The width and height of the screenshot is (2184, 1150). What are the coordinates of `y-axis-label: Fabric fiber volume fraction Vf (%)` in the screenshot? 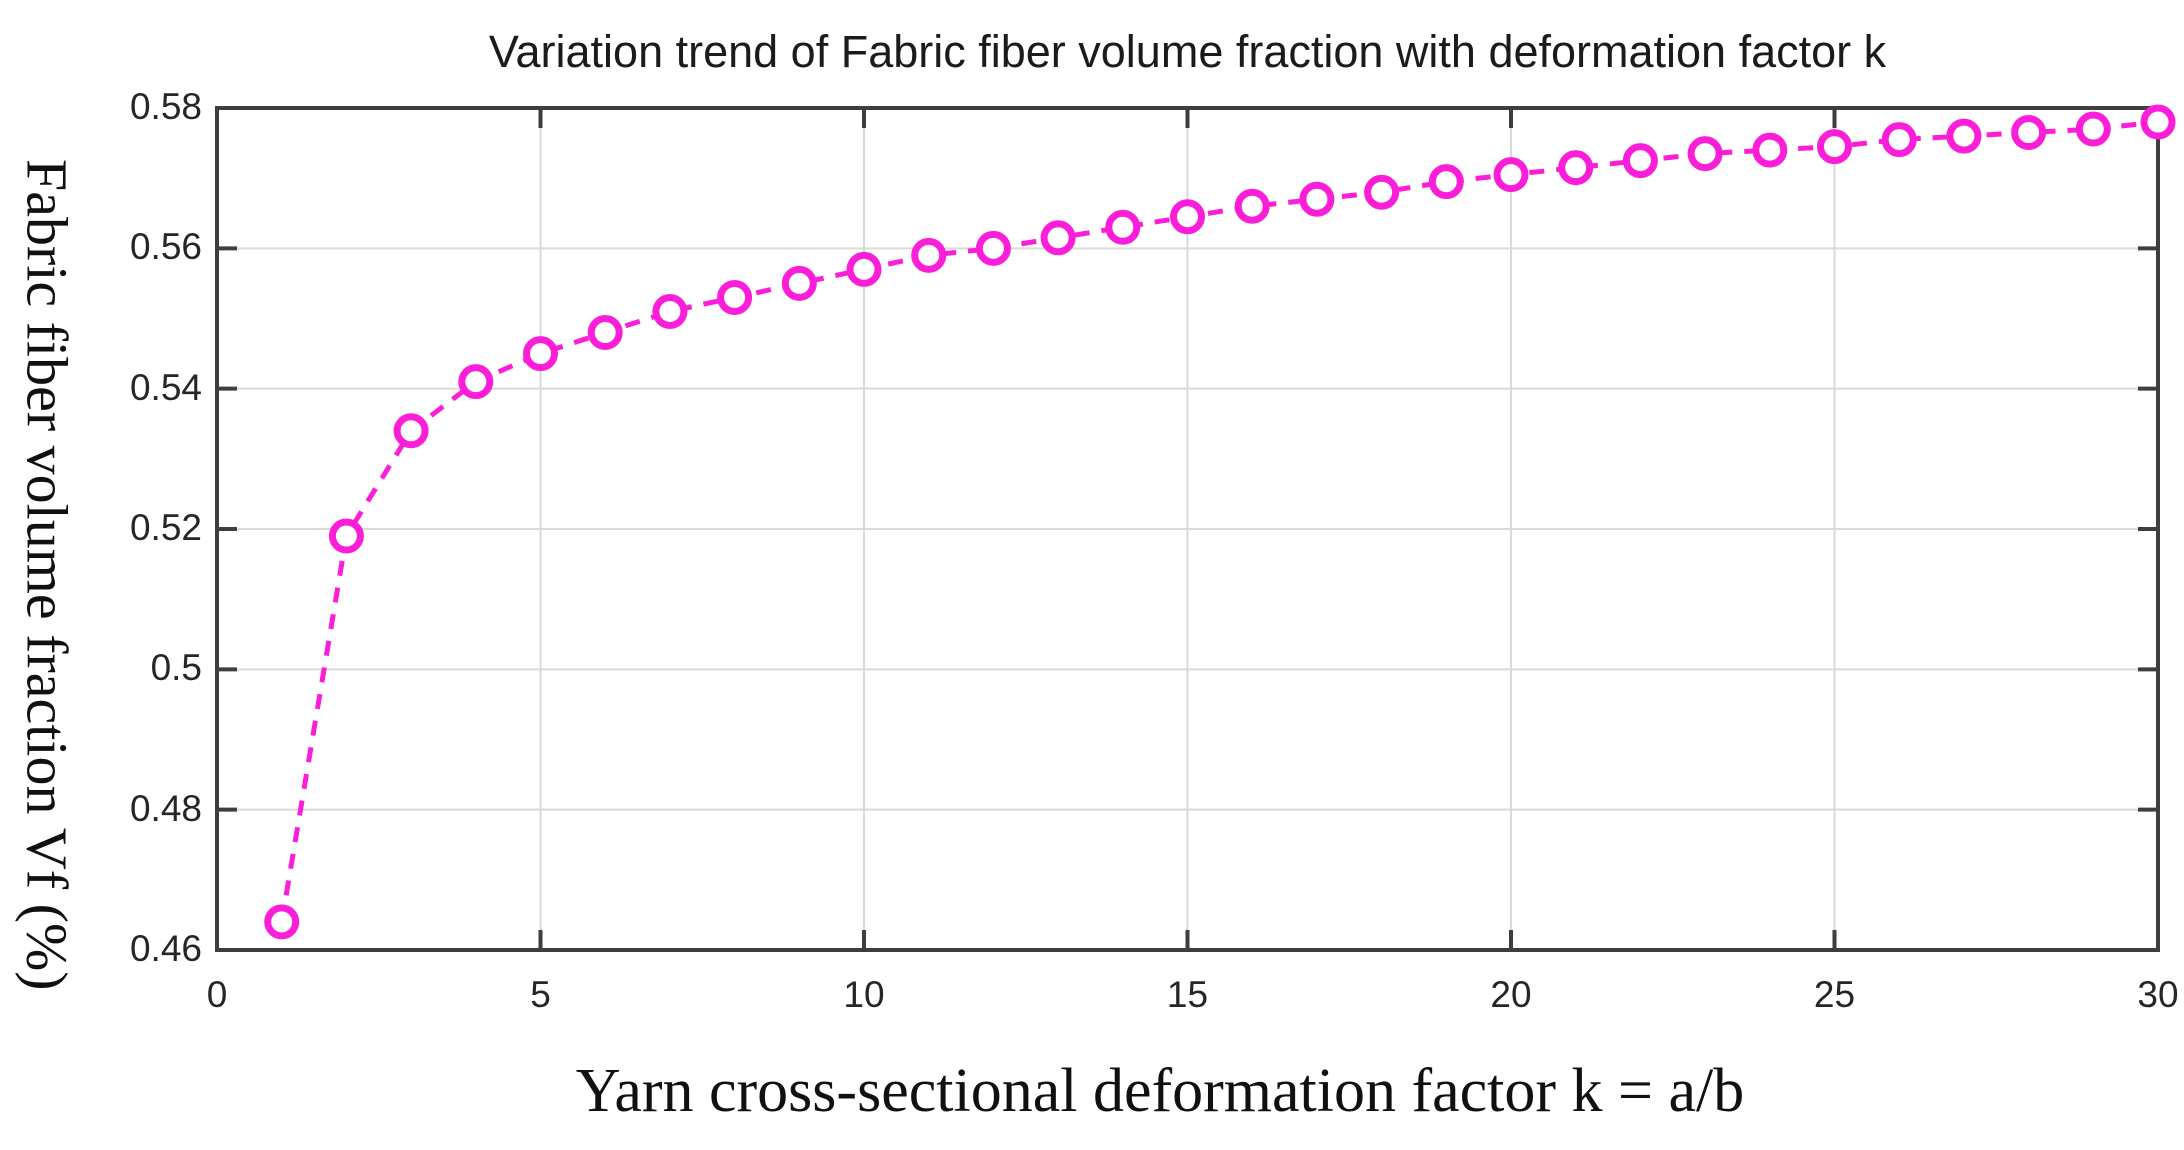 It's located at (47, 575).